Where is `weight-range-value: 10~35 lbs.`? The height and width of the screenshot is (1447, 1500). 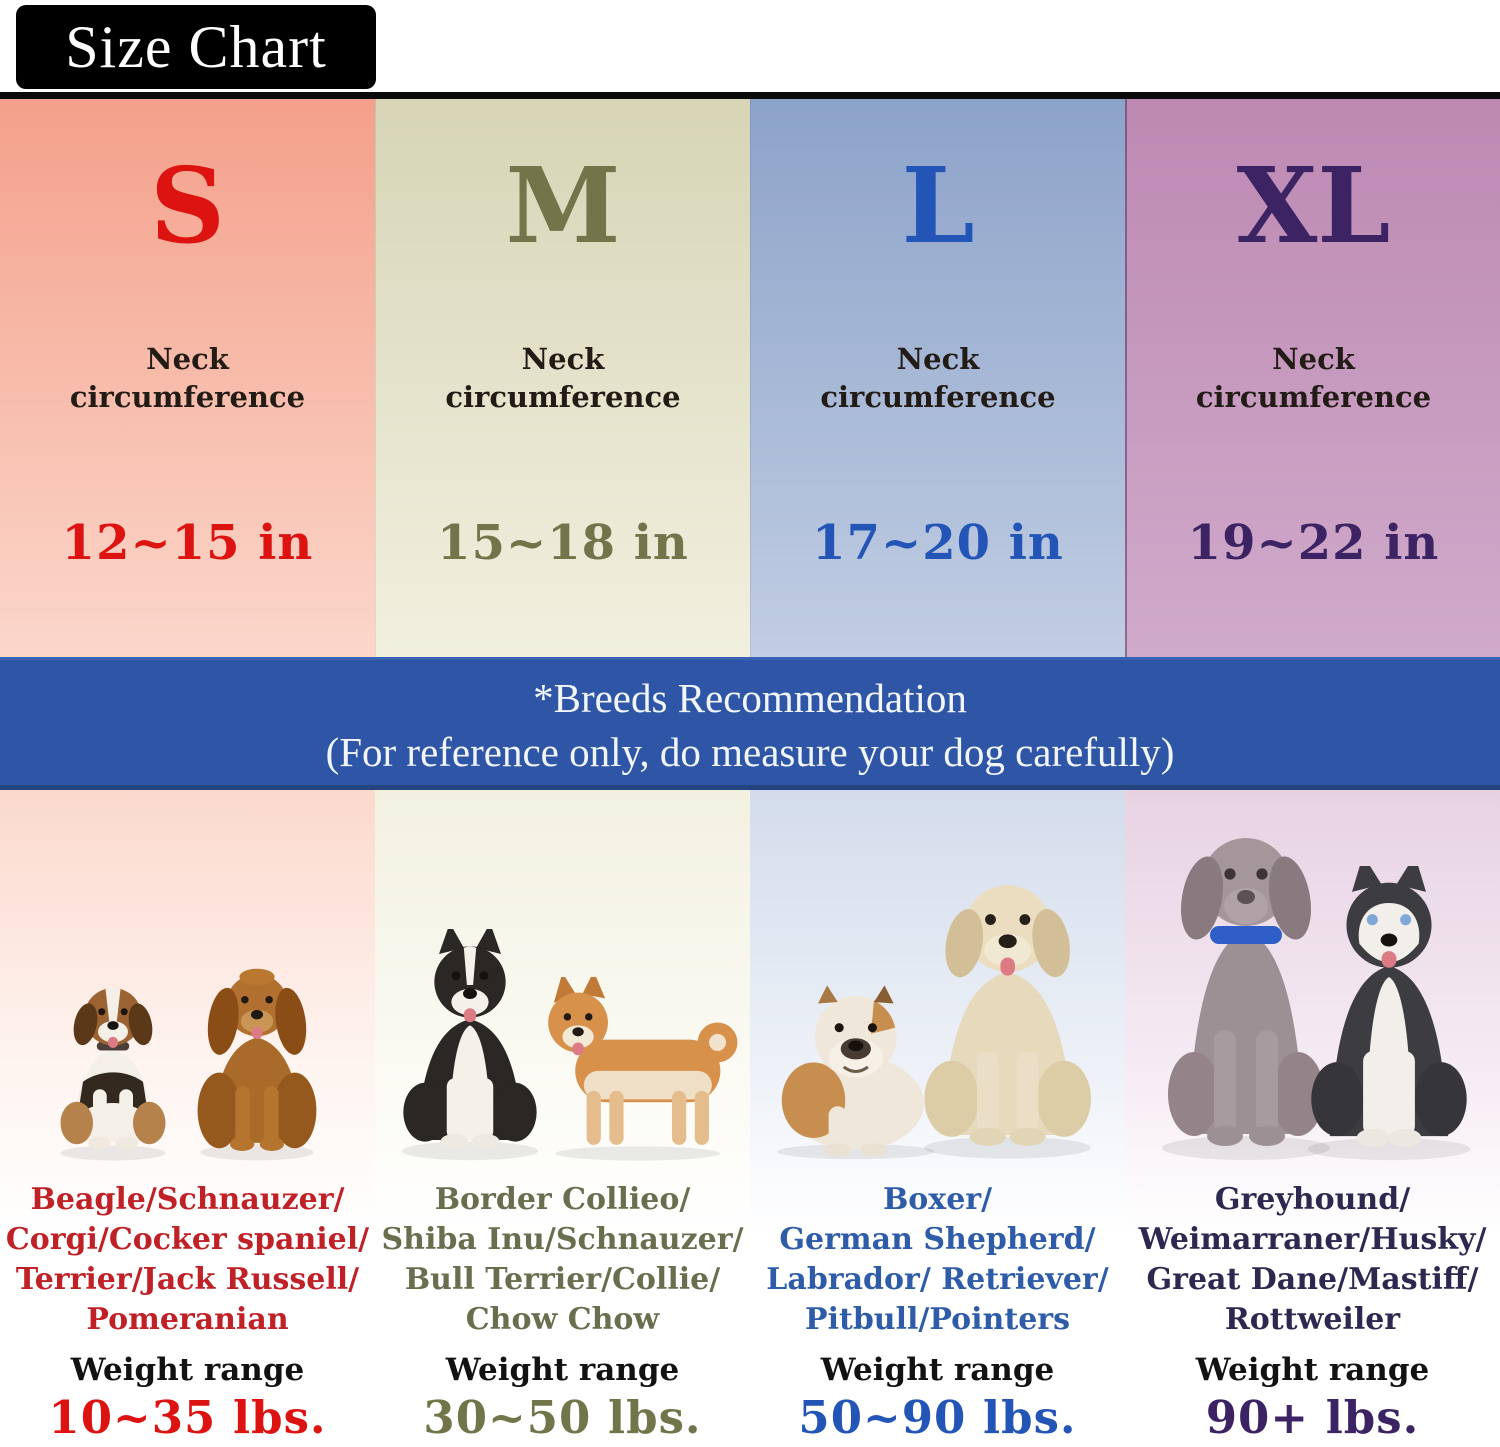 weight-range-value: 10~35 lbs. is located at coordinates (187, 1417).